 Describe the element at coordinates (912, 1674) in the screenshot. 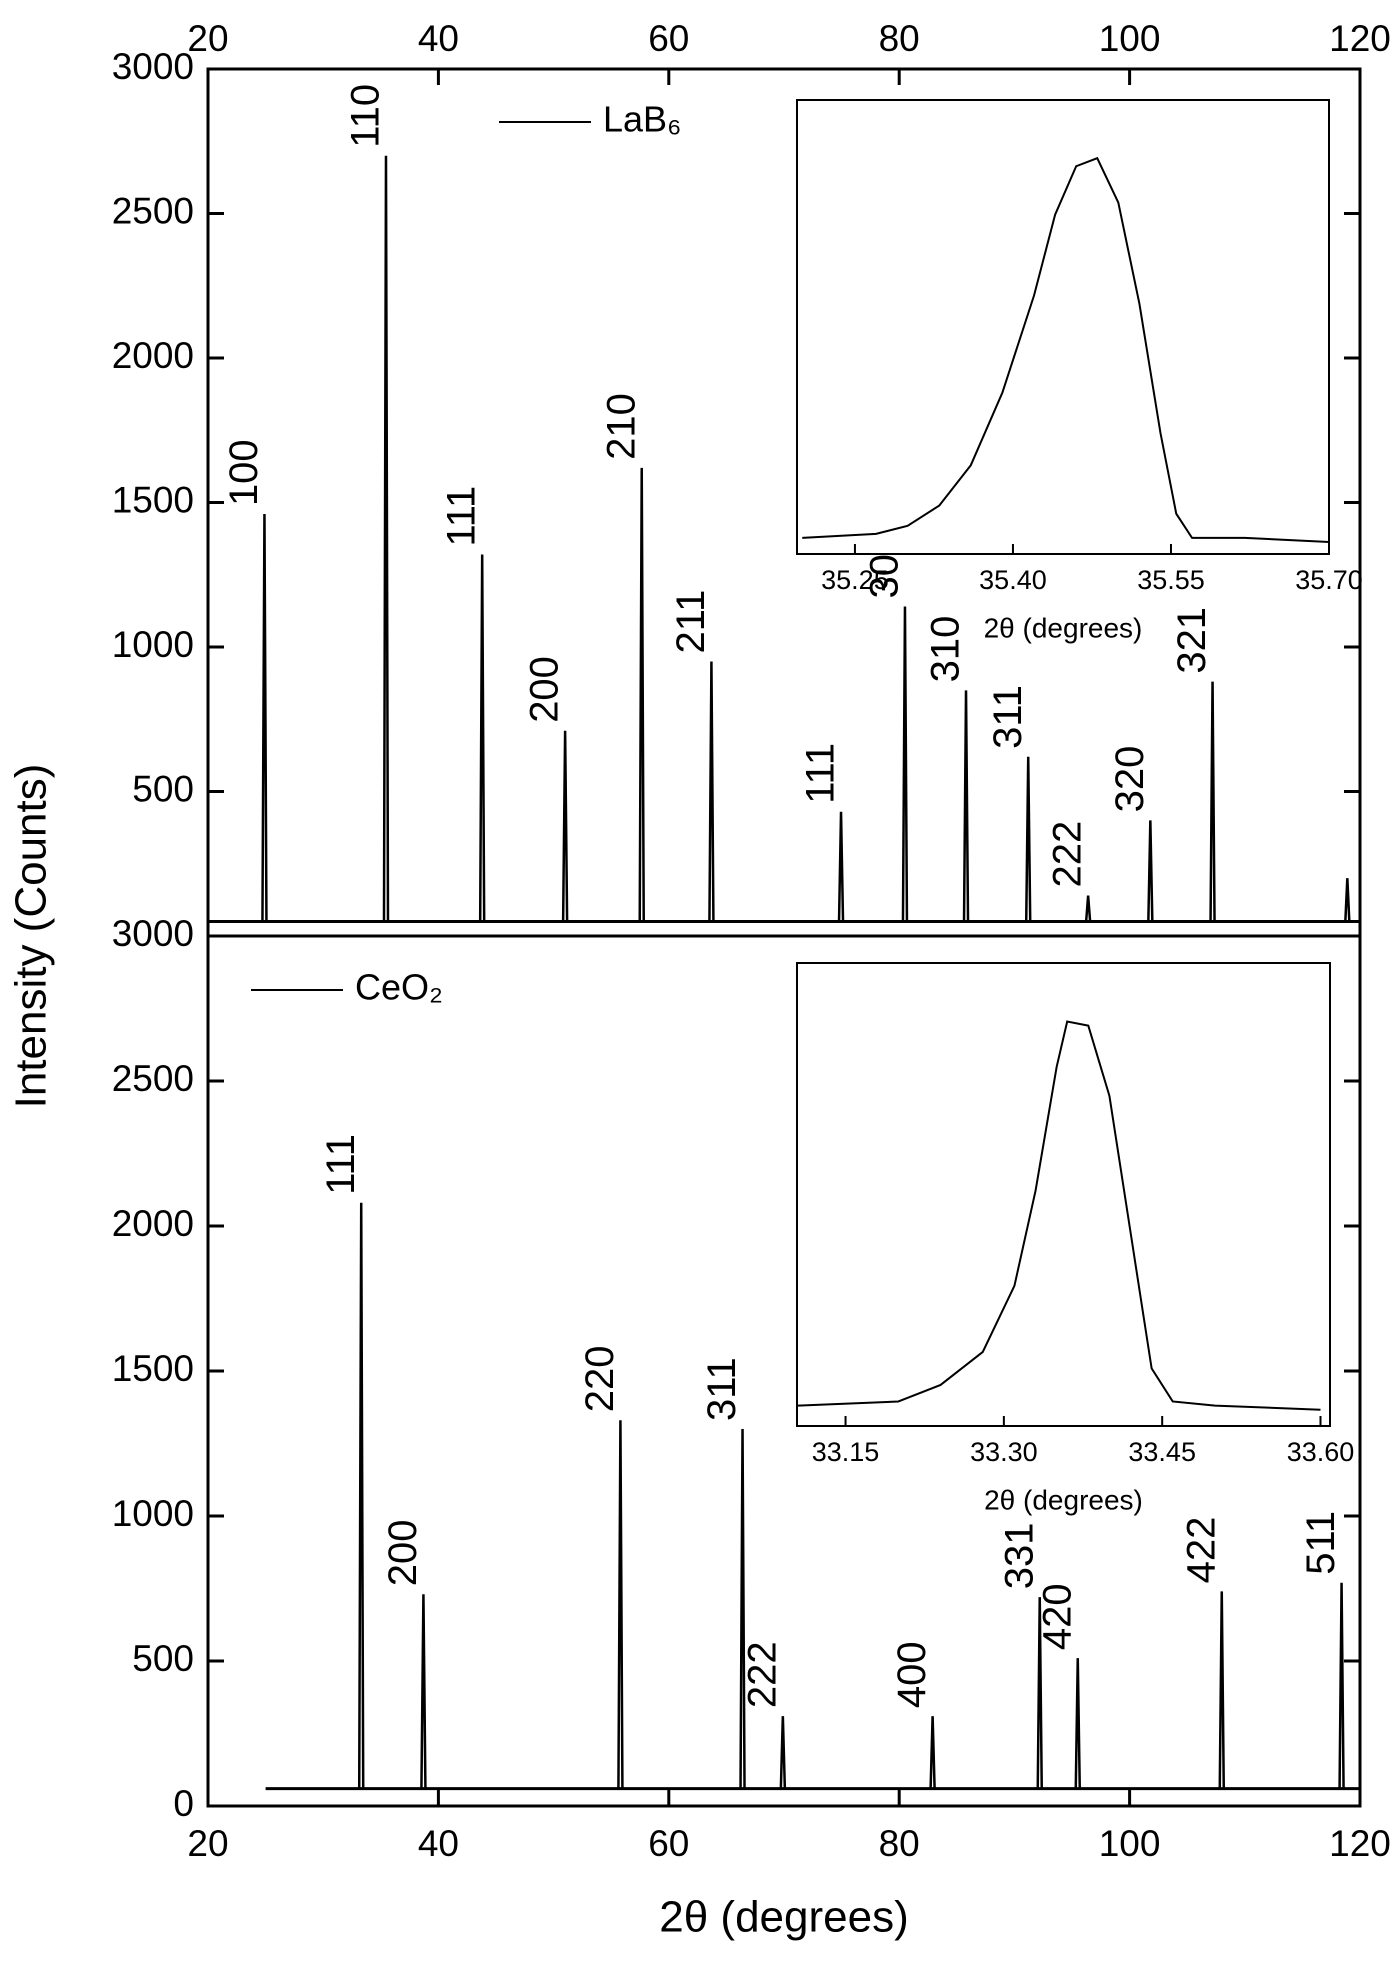

I see `peak-label: 400` at that location.